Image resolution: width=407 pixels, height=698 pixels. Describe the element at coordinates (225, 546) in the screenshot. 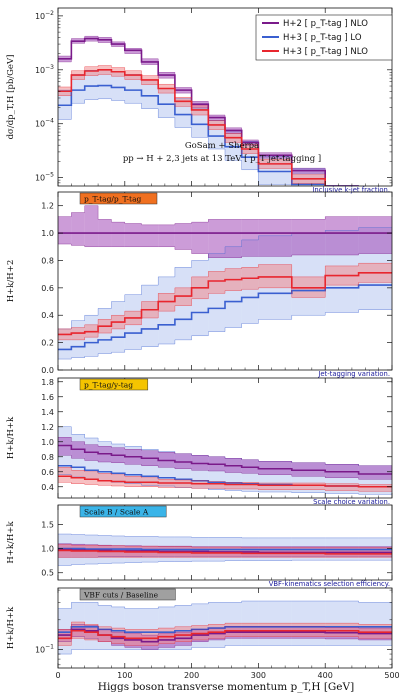

I see `band-edge-hi-ratio3-s2` at that location.